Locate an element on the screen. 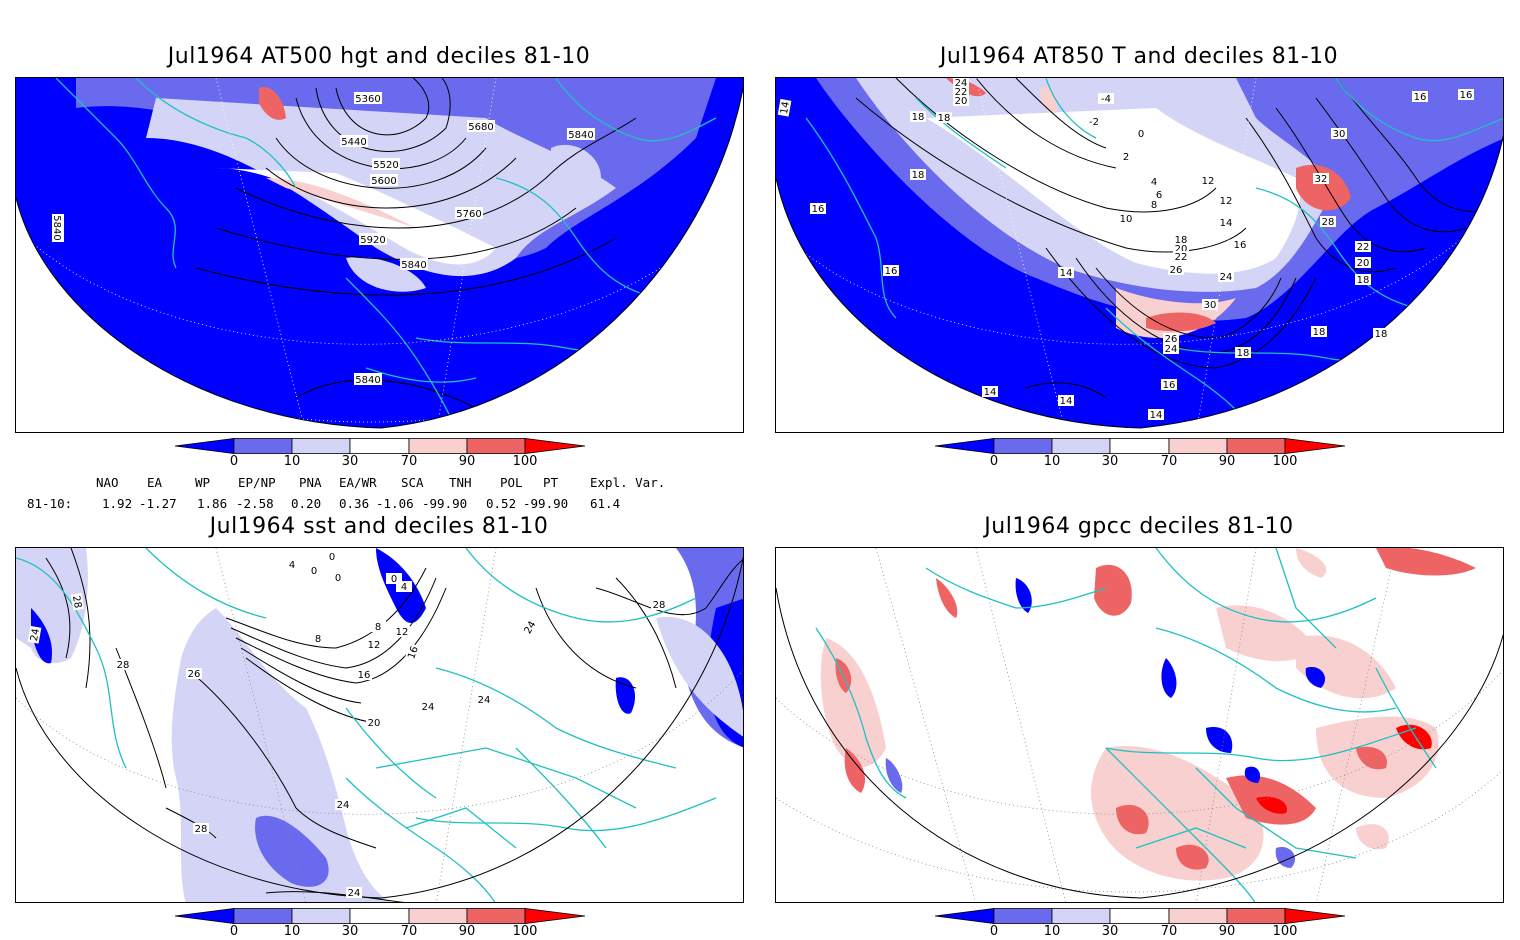 Image resolution: width=1520 pixels, height=940 pixels. svg-text: 20 is located at coordinates (1181, 249).